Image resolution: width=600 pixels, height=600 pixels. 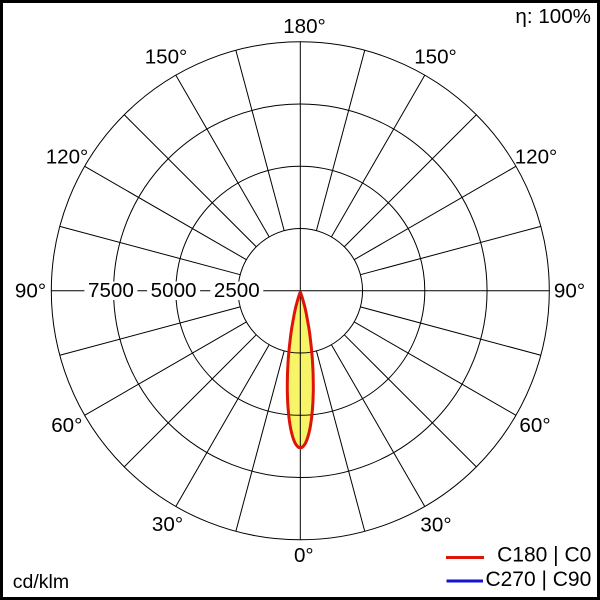 What do you see at coordinates (111, 290) in the screenshot?
I see `svg-text: 7500` at bounding box center [111, 290].